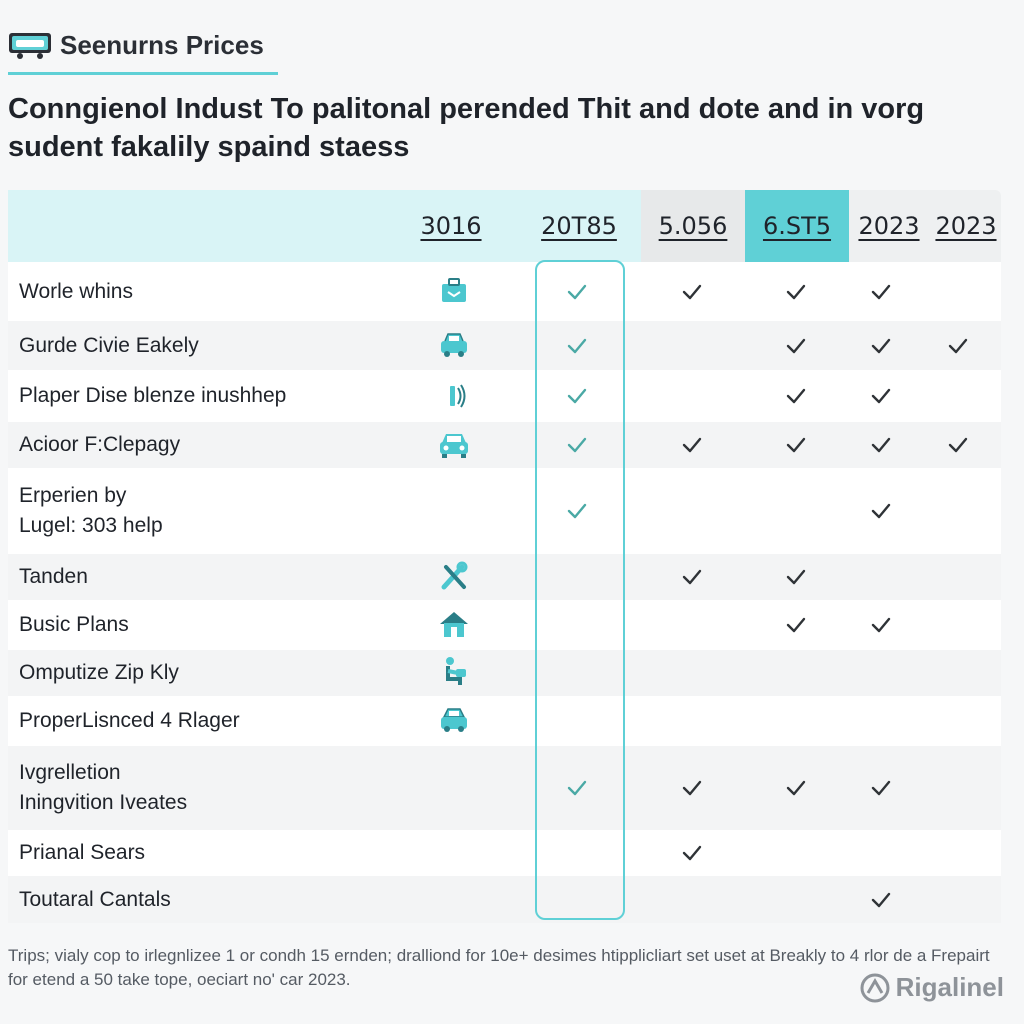 Image resolution: width=1024 pixels, height=1024 pixels. Describe the element at coordinates (504, 511) in the screenshot. I see `table-row: Erperien by Lugel: 303 help` at that location.